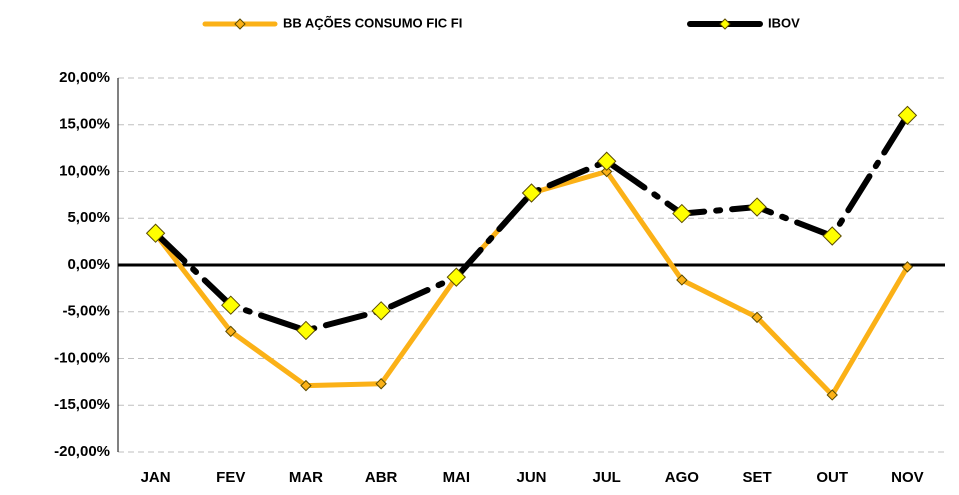  Describe the element at coordinates (84, 124) in the screenshot. I see `y-tick-label: 15,00%` at that location.